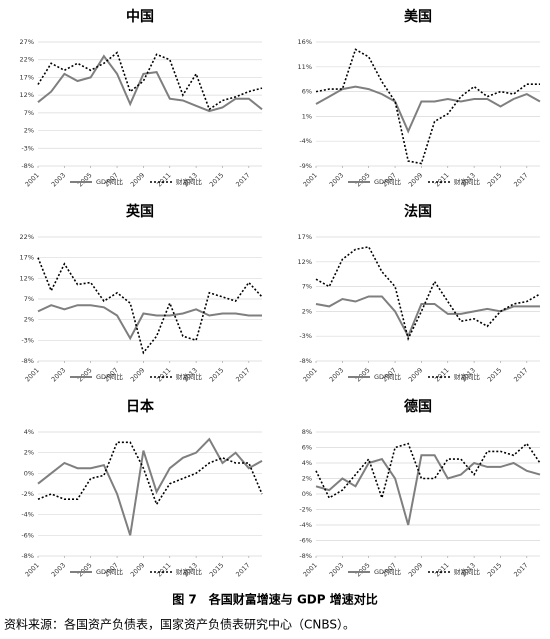 The image size is (550, 639). Describe the element at coordinates (139, 211) in the screenshot. I see `chart-title: 英国` at that location.